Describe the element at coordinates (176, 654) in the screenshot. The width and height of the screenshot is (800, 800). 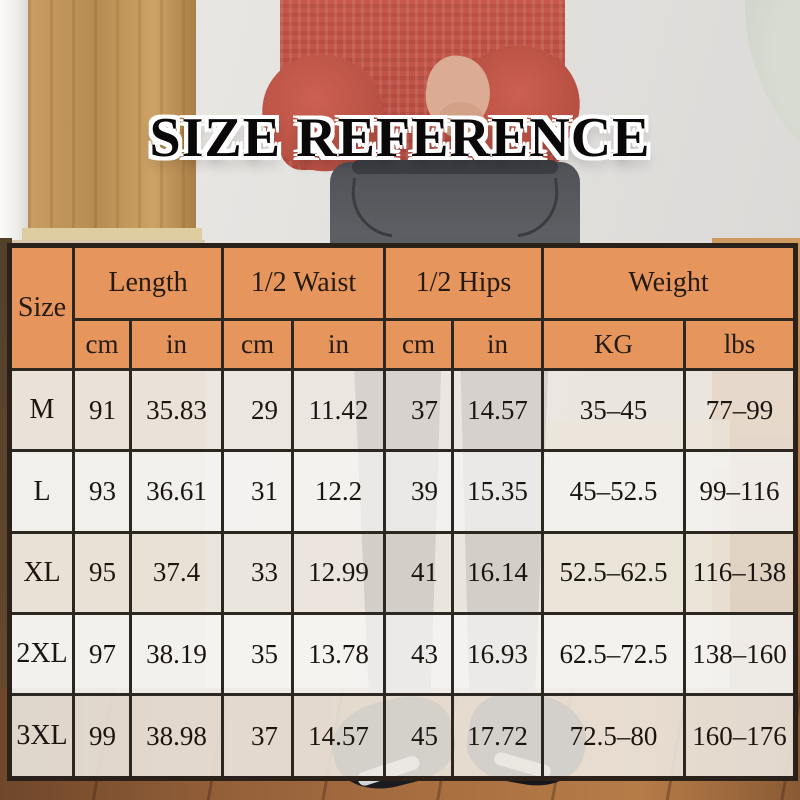
I see `table-cell: 38.19` at that location.